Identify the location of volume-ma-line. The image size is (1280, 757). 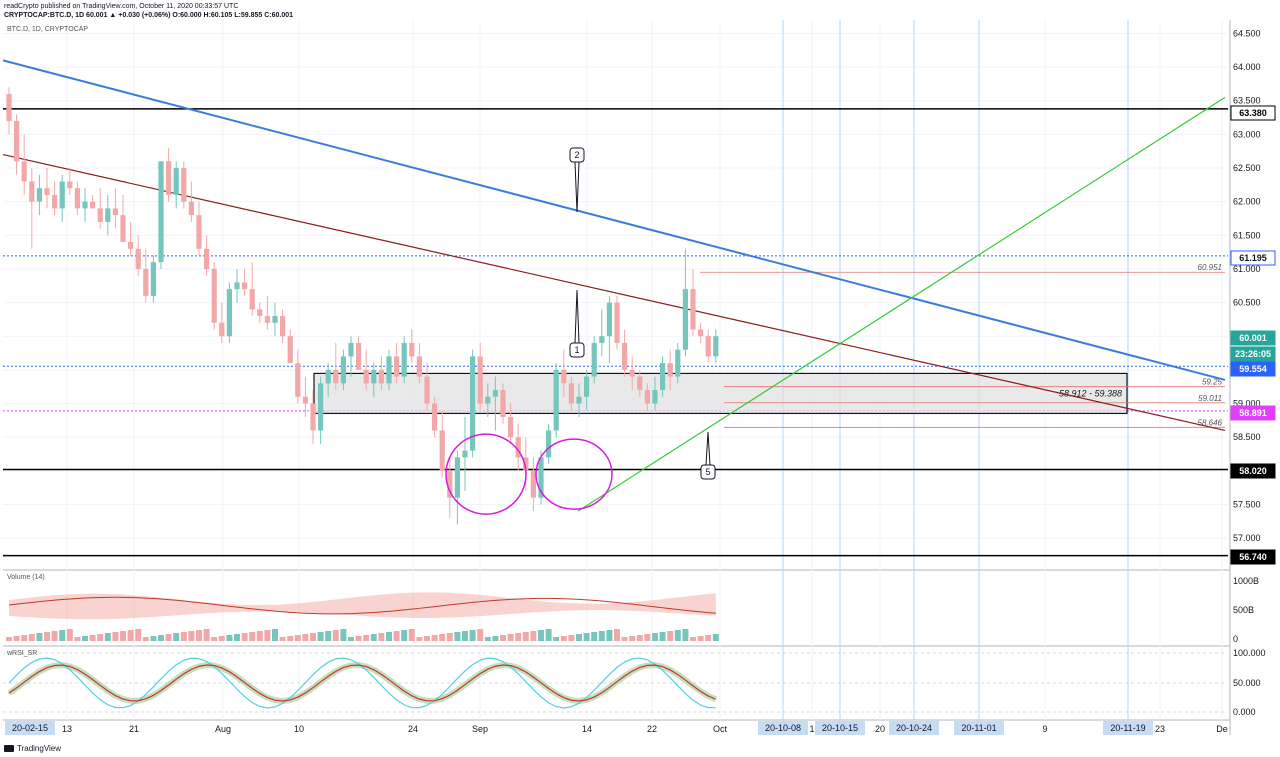
(362, 605).